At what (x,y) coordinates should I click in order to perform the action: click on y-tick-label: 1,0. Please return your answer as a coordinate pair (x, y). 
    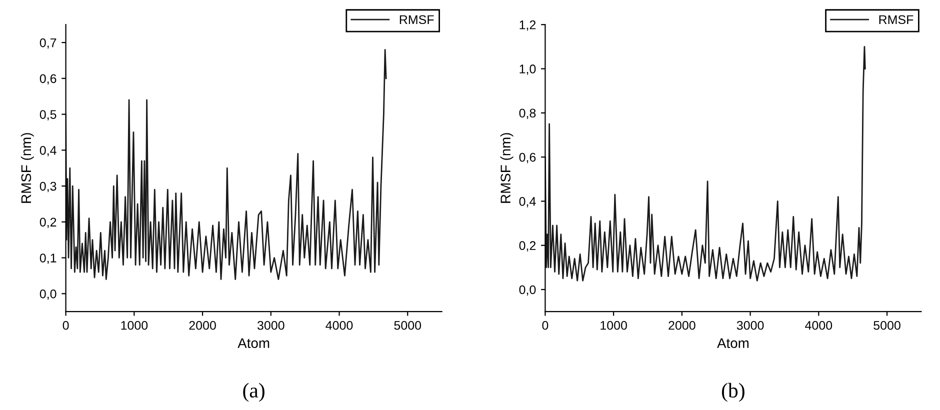
    Looking at the image, I should click on (528, 69).